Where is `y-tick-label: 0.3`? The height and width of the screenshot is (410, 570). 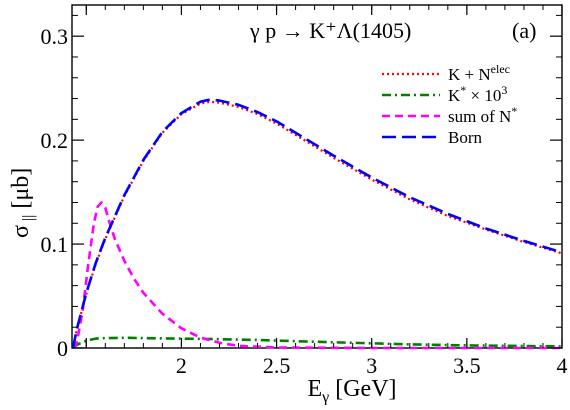
y-tick-label: 0.3 is located at coordinates (55, 36).